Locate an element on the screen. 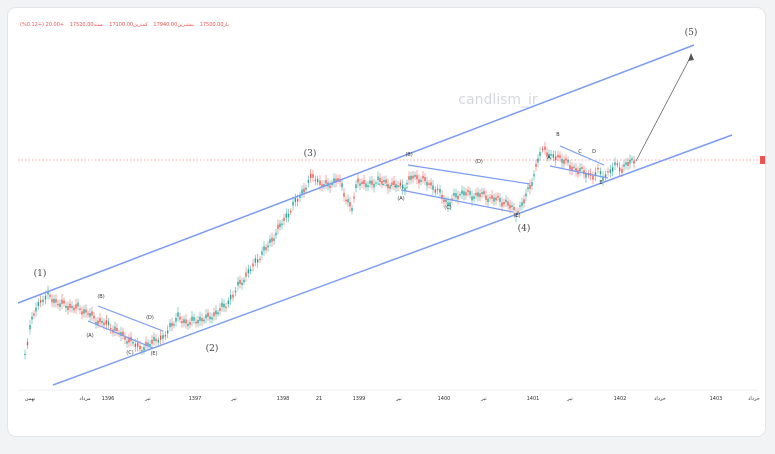 This screenshot has width=775, height=454. open-value: باز17500.00 is located at coordinates (214, 25).